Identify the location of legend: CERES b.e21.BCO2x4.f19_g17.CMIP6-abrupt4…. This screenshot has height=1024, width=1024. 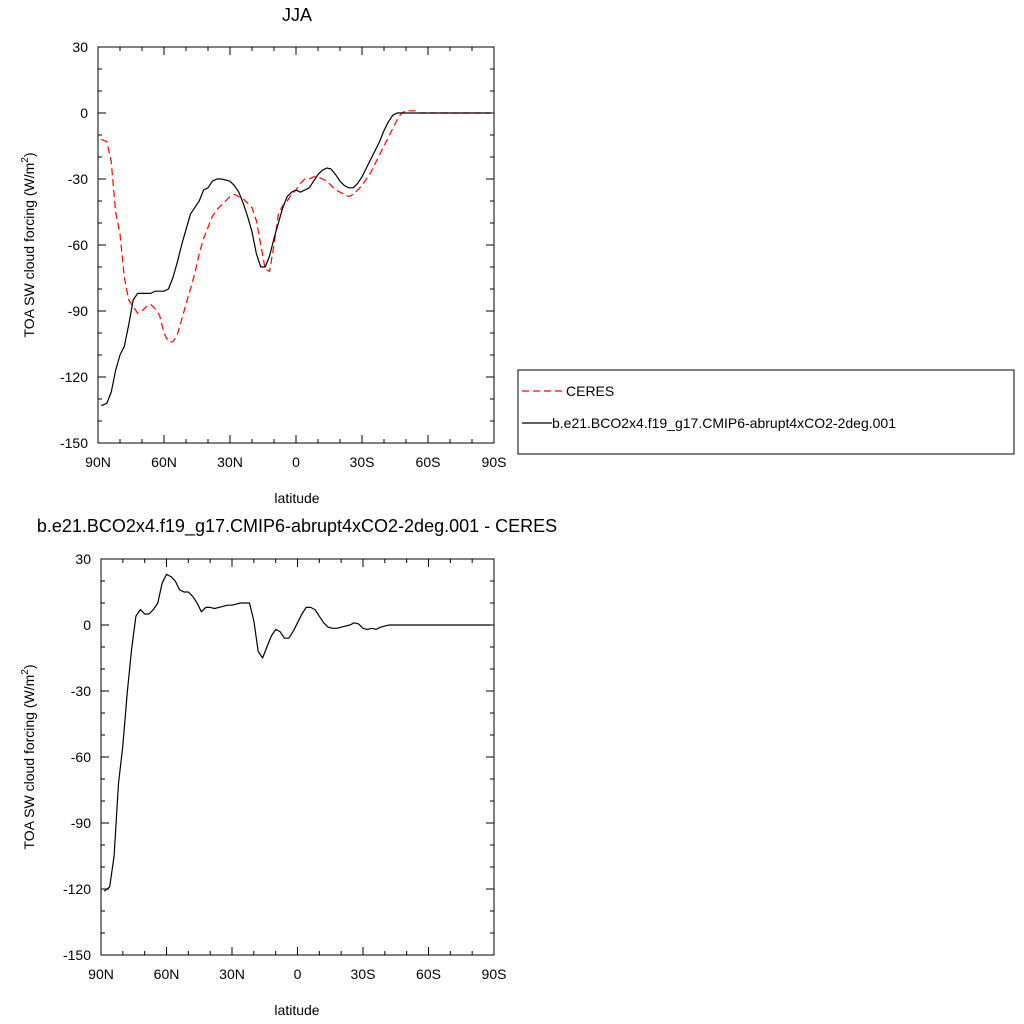
(766, 412).